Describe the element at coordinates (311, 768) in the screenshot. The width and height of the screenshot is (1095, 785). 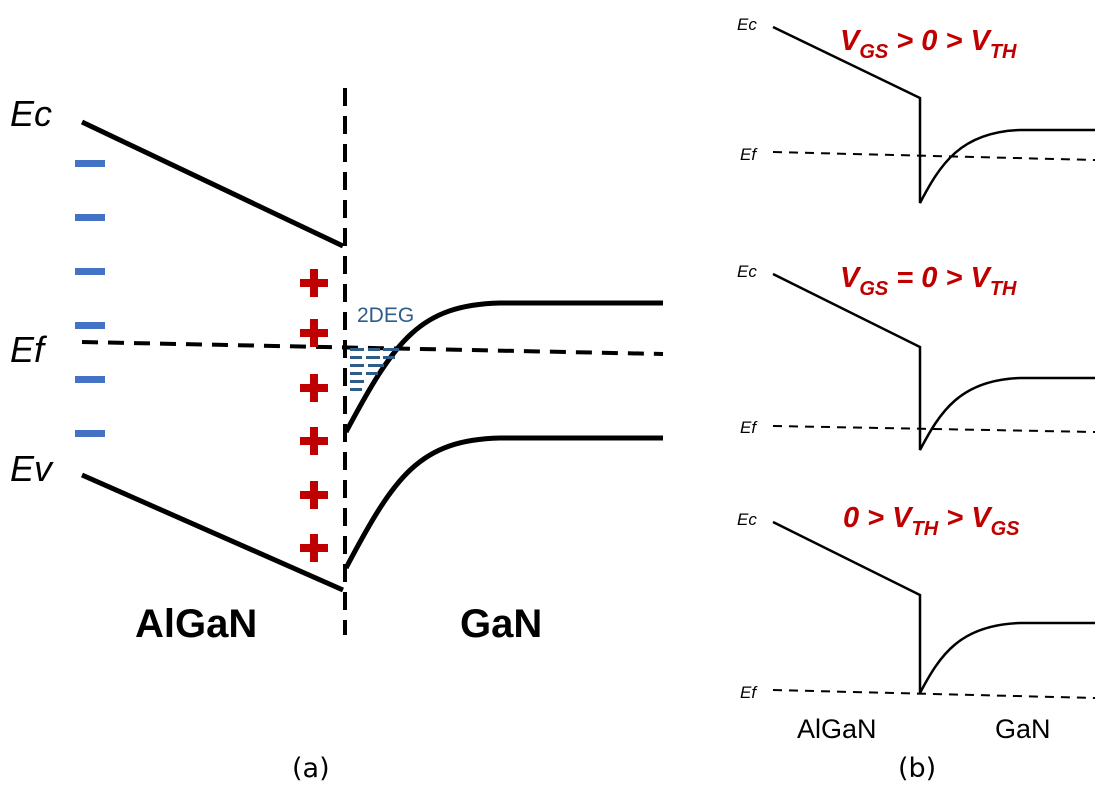
I see `panel-a-caption: (a)` at that location.